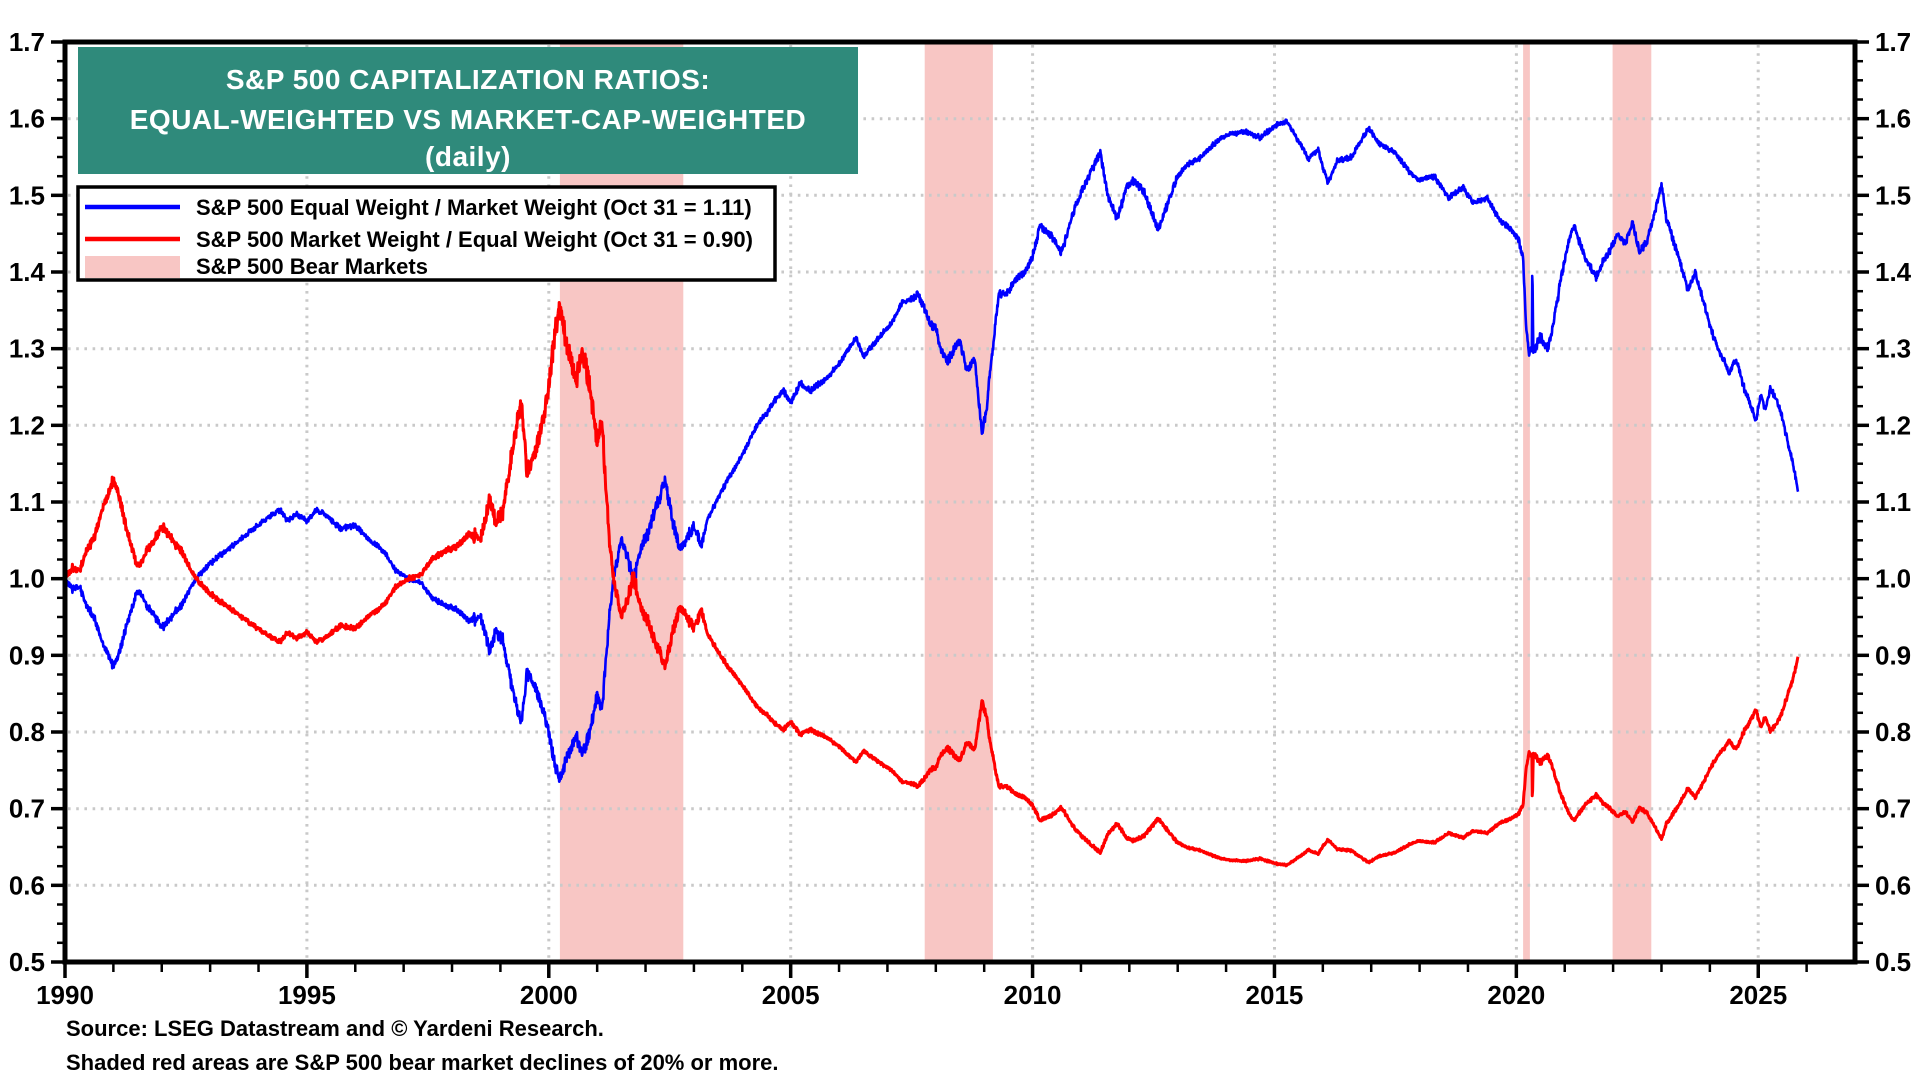 The image size is (1920, 1080). Describe the element at coordinates (132, 267) in the screenshot. I see `legend-bear-market-swatch` at that location.